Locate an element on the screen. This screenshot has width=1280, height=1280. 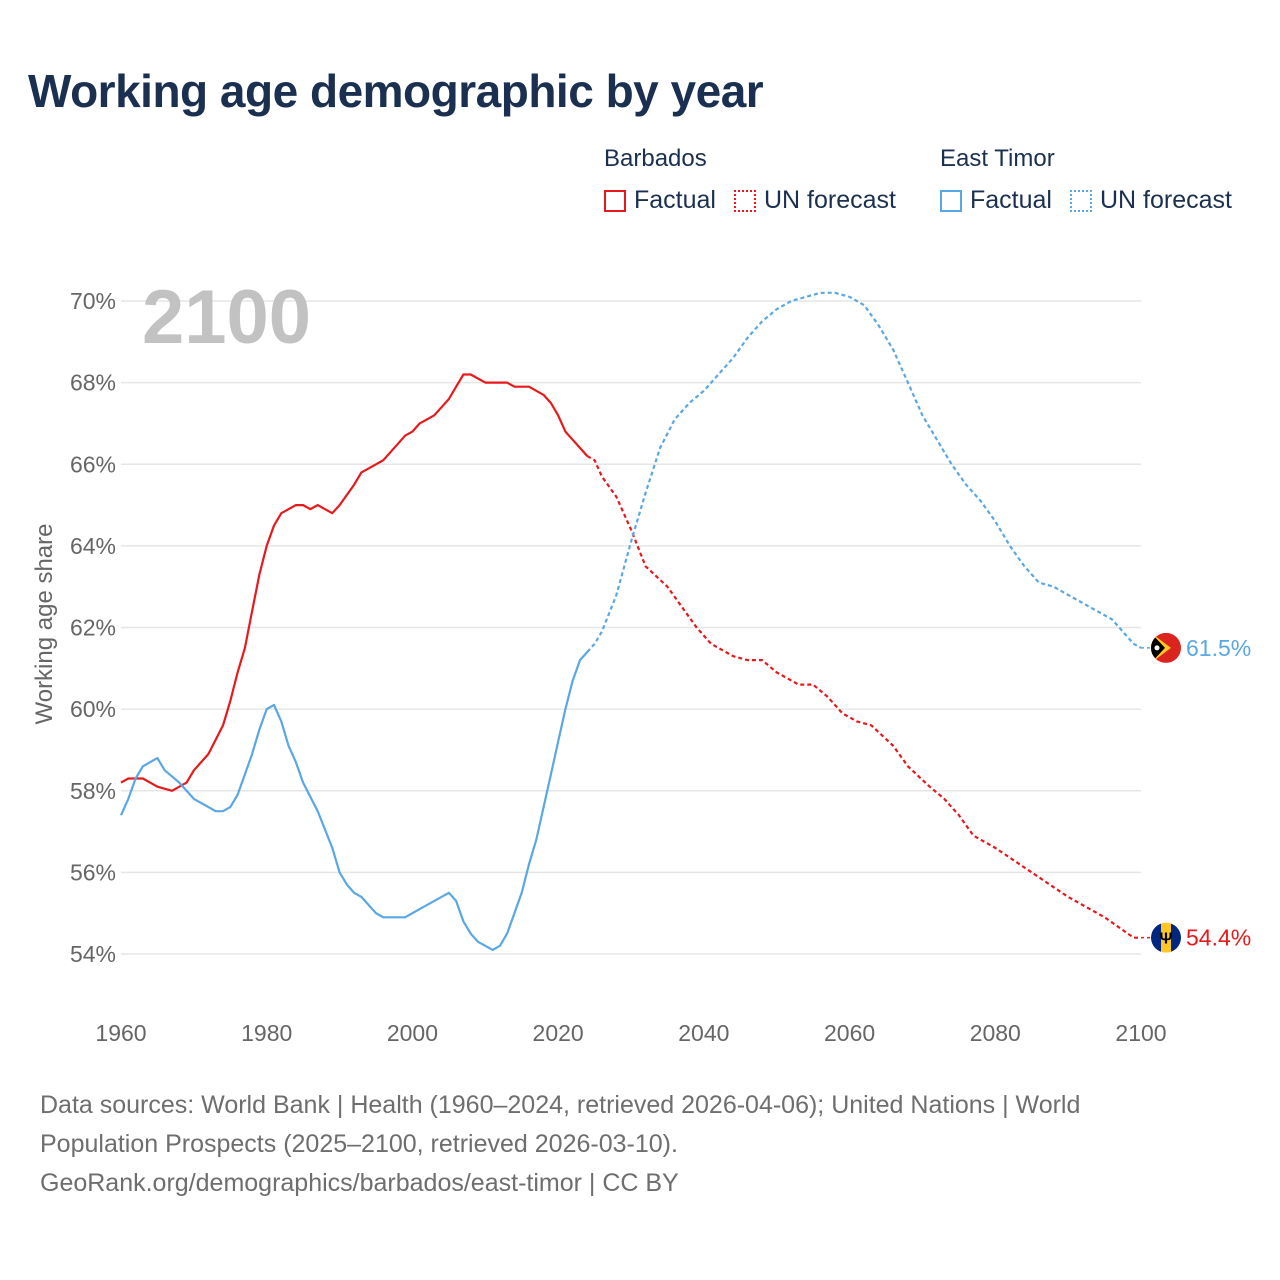
legend-barbados: Barbados Factual UN forecast is located at coordinates (750, 179).